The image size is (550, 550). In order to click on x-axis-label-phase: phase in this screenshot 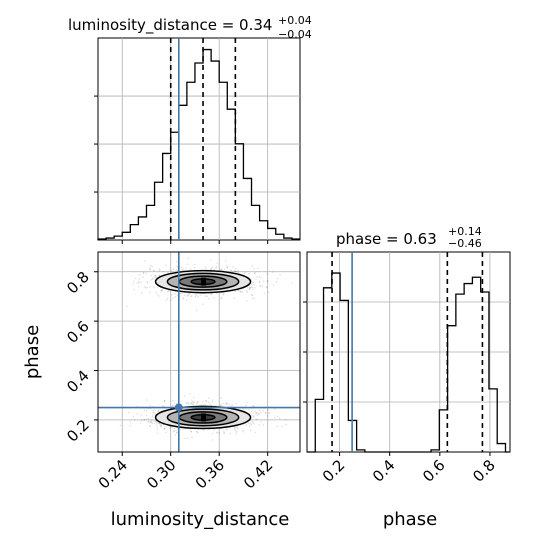, I will do `click(410, 519)`.